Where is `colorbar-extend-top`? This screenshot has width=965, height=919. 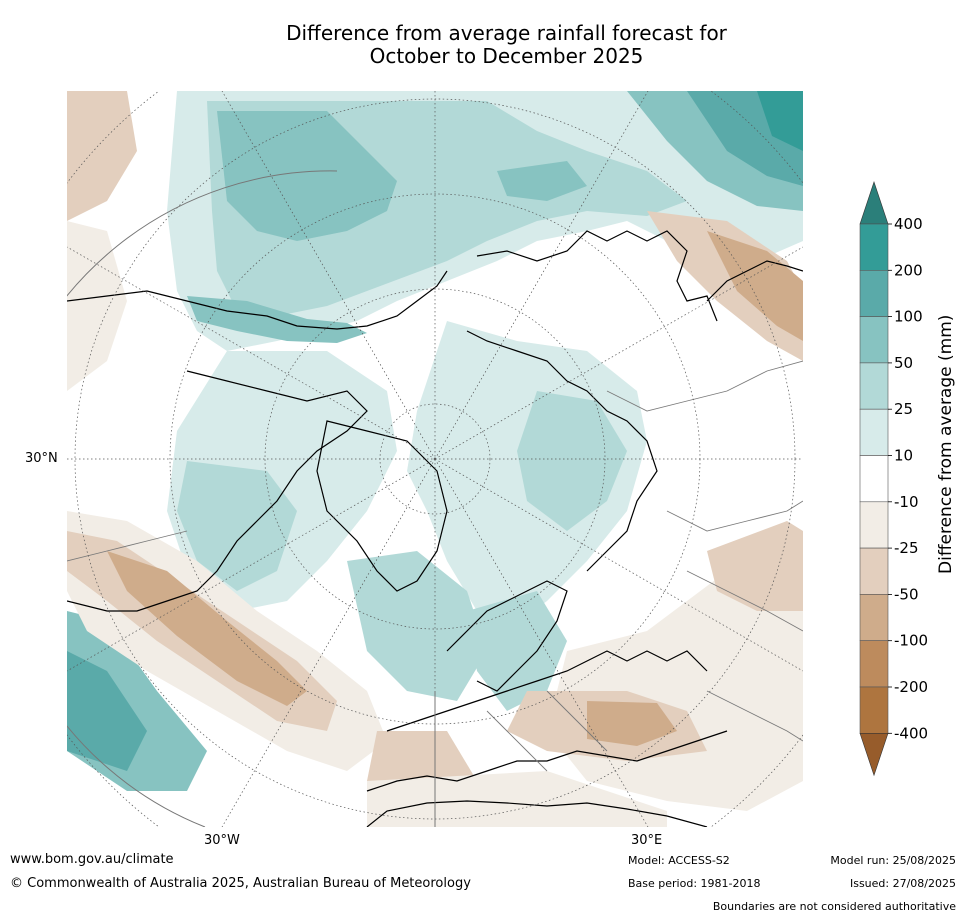 colorbar-extend-top is located at coordinates (874, 203).